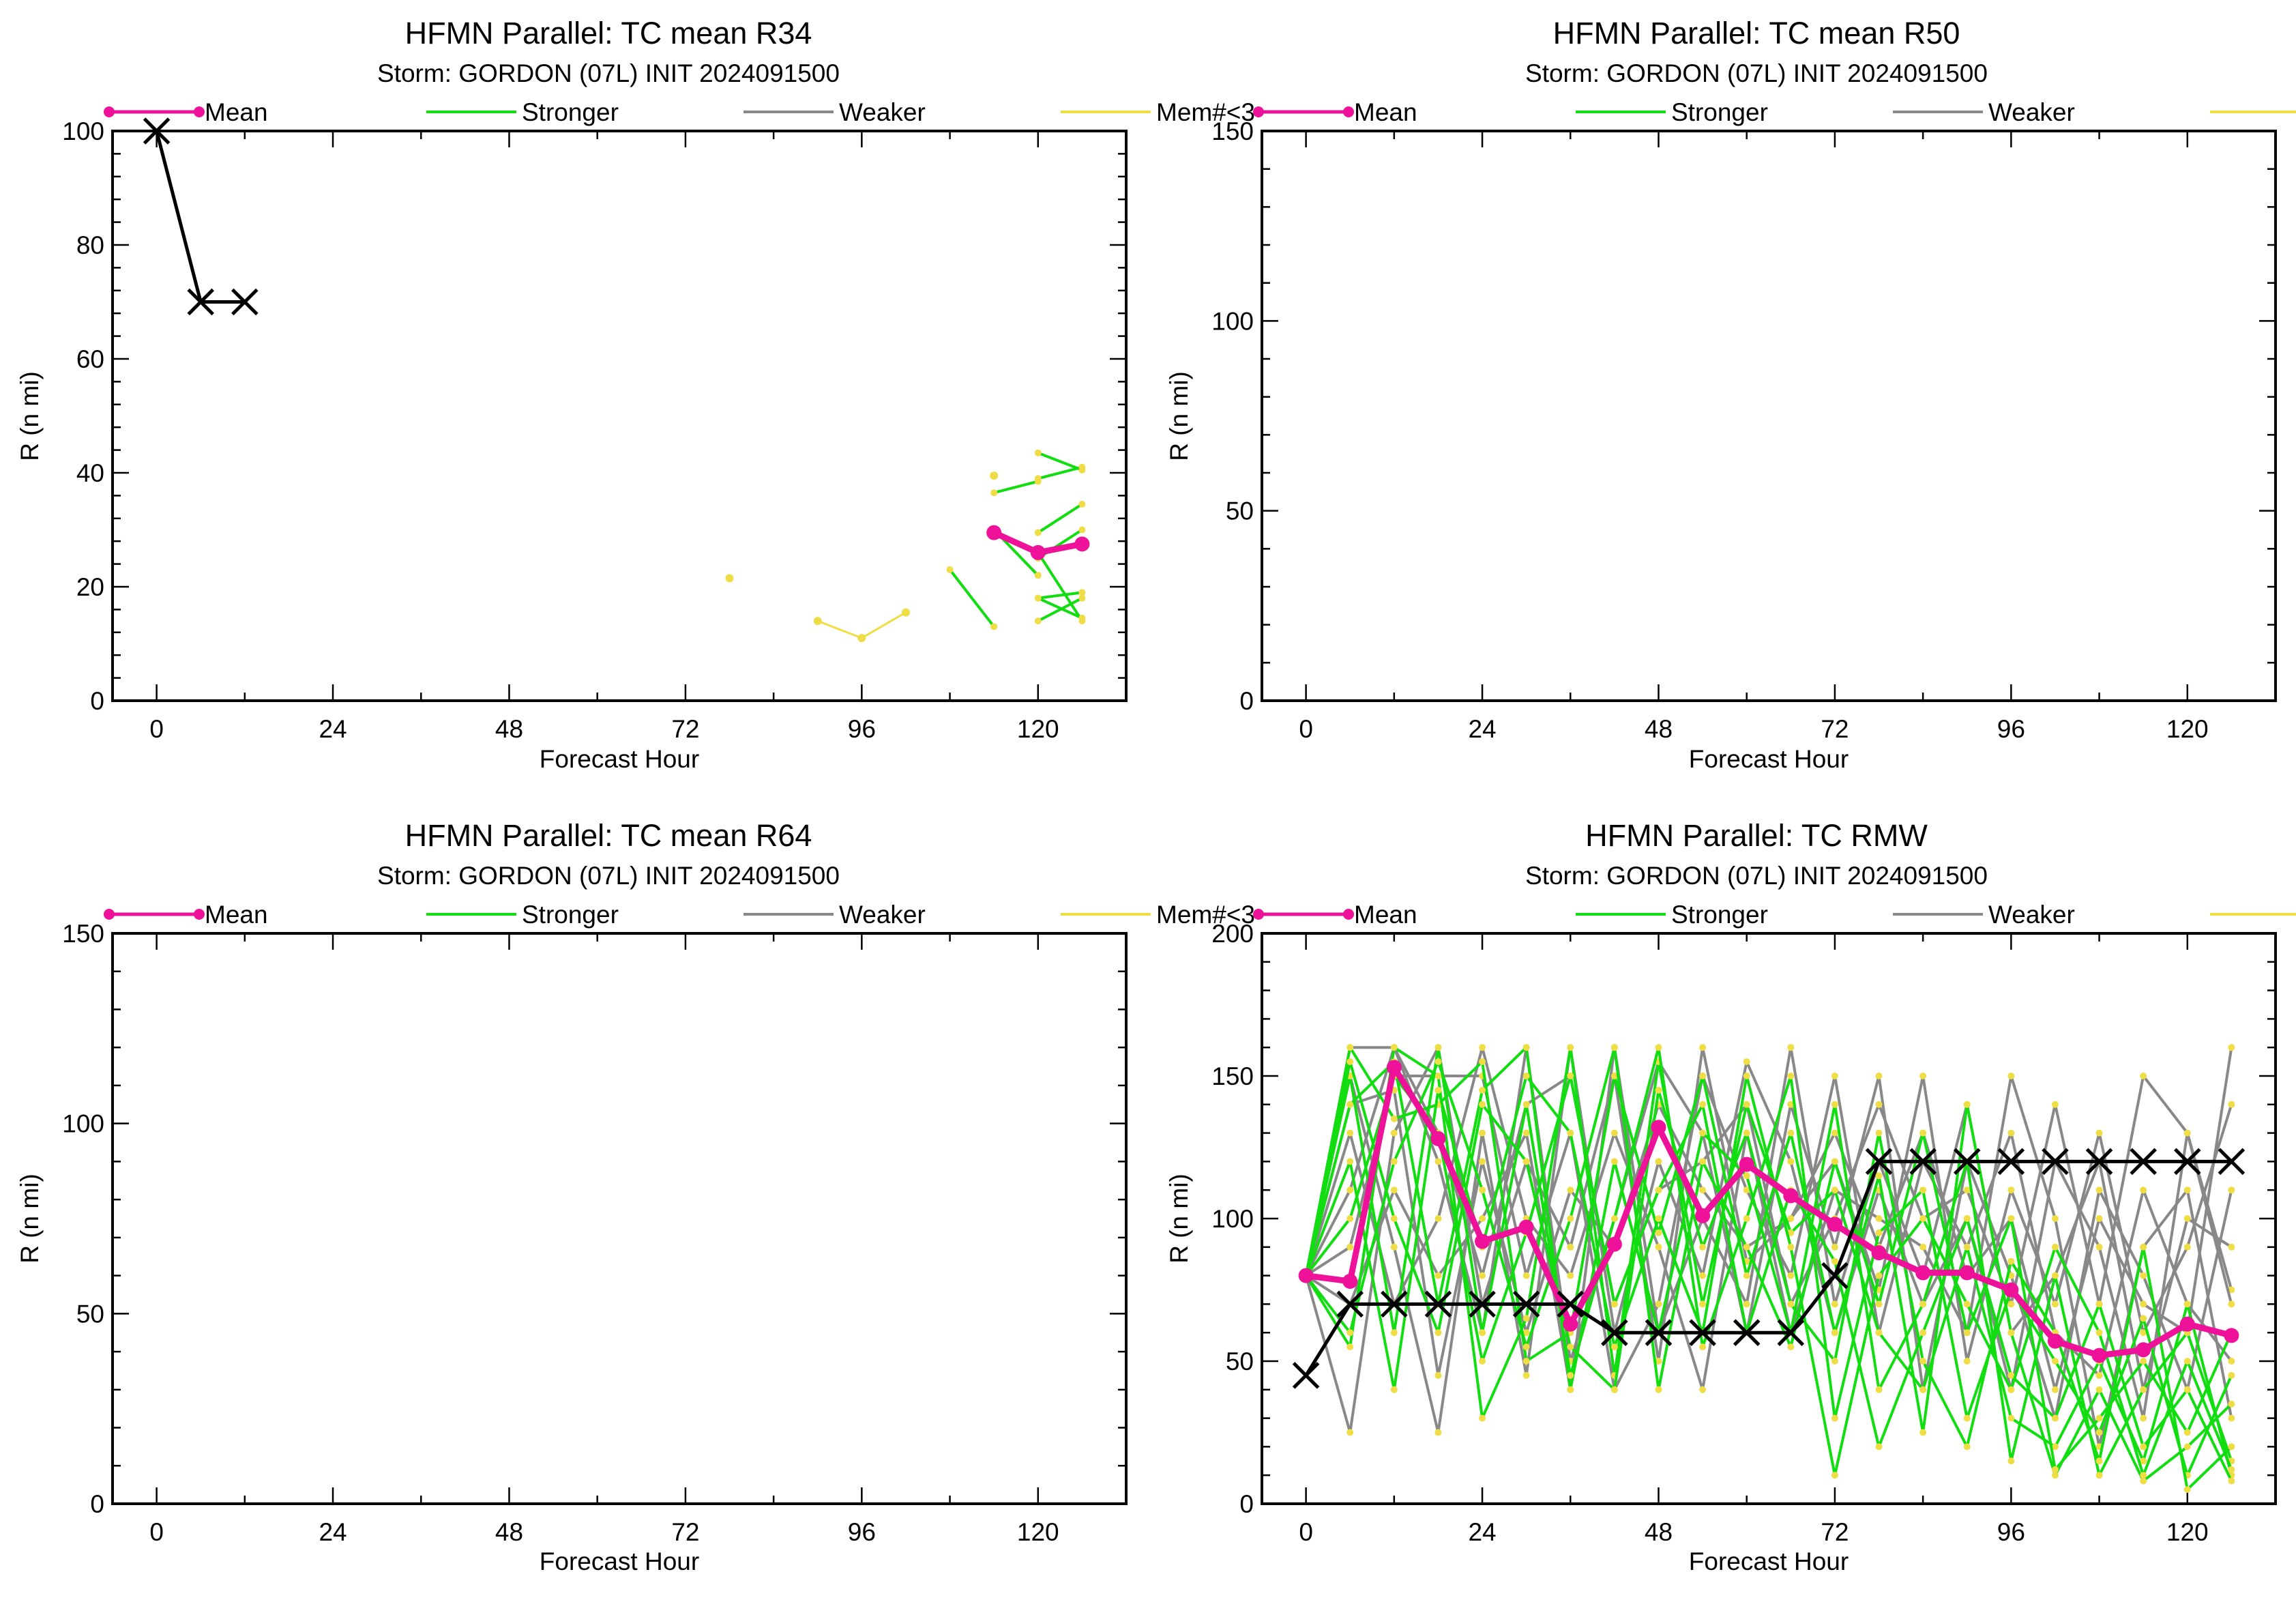 This screenshot has width=2296, height=1602. What do you see at coordinates (90, 473) in the screenshot?
I see `y-tick-label: 40` at bounding box center [90, 473].